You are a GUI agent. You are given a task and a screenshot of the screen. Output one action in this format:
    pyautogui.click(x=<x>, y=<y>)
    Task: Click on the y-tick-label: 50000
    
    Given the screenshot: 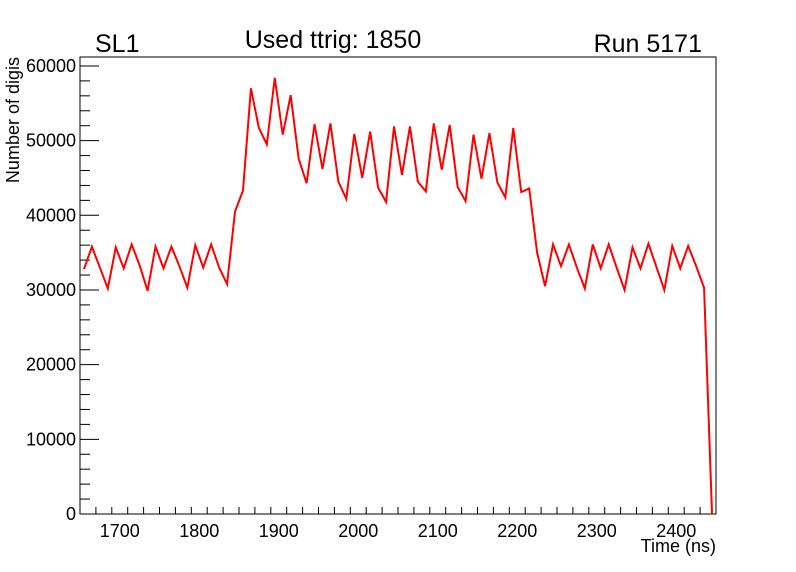 What is the action you would take?
    pyautogui.click(x=51, y=141)
    